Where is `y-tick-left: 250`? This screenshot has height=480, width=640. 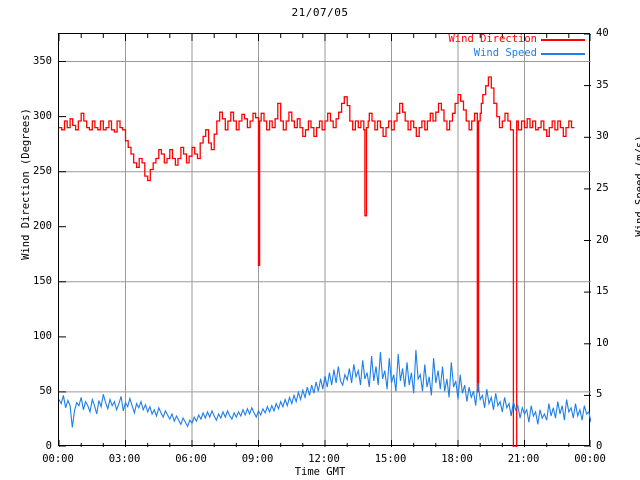 y-tick-left: 250 is located at coordinates (42, 170).